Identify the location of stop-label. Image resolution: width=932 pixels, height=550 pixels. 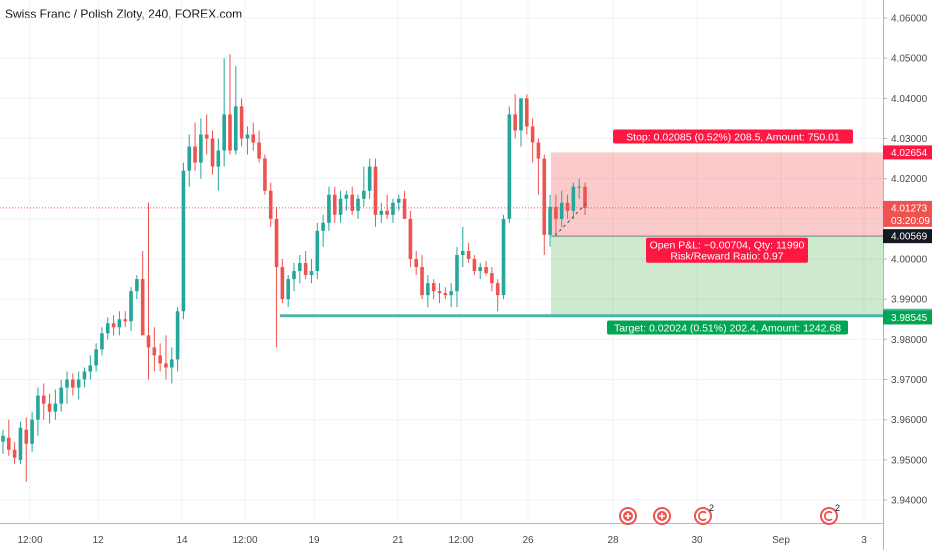
(733, 136).